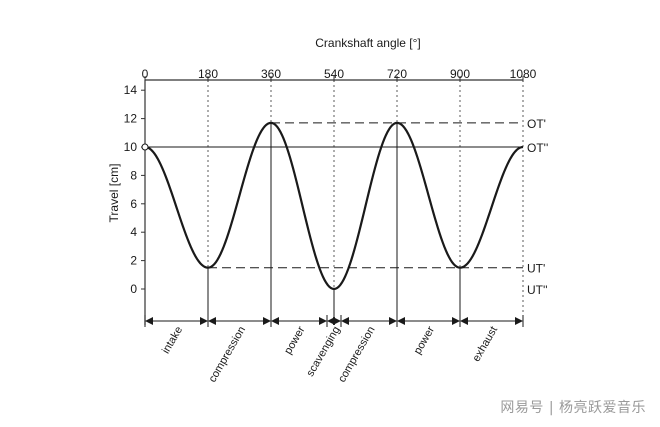  Describe the element at coordinates (323, 352) in the screenshot. I see `phase-label: scavenging` at that location.